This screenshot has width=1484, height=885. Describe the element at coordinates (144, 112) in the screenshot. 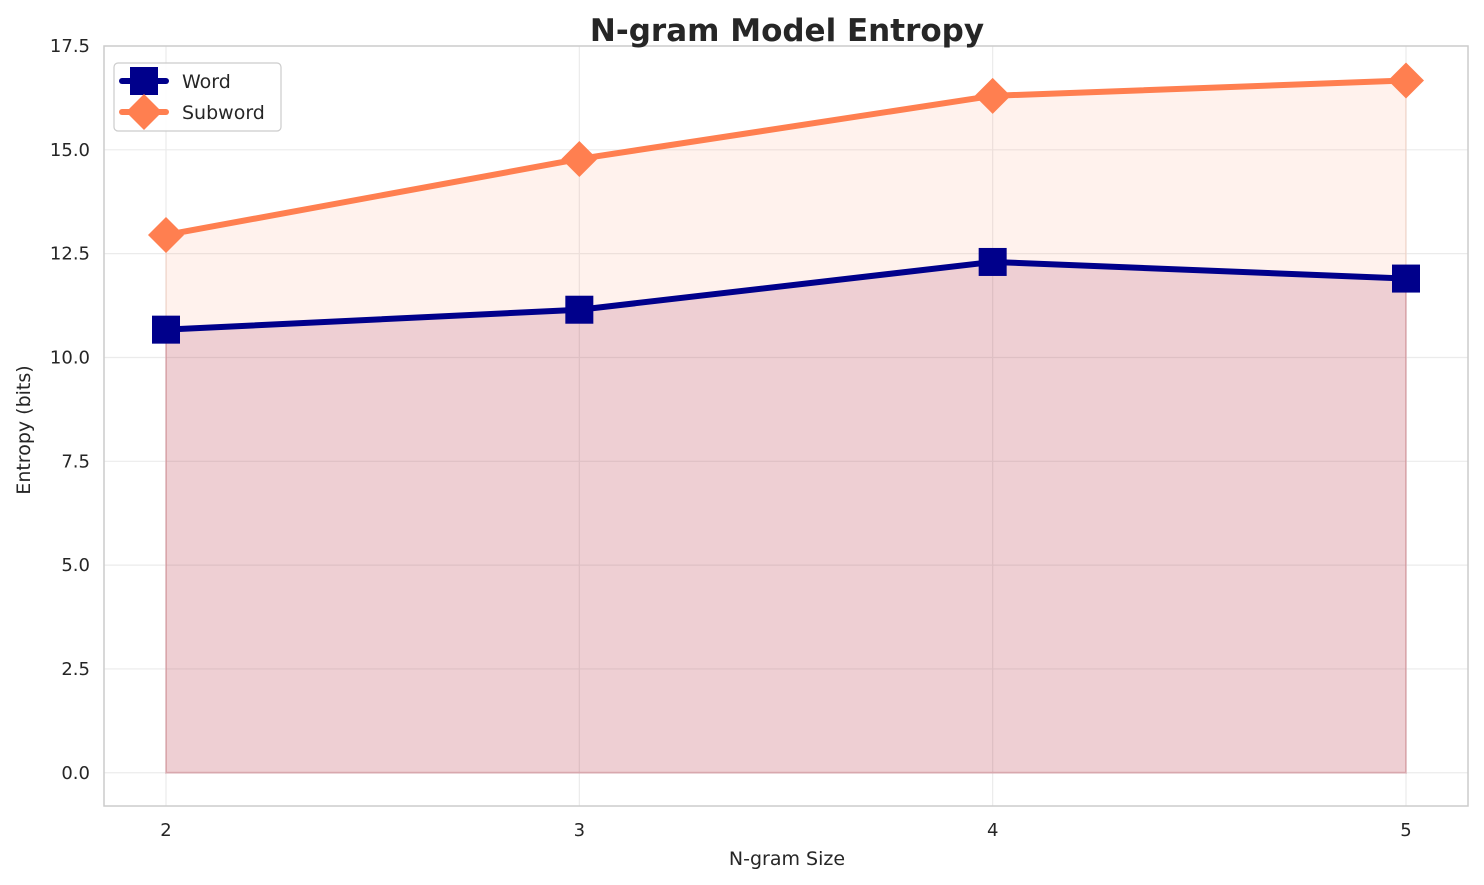

I see `legend-marker-subword` at that location.